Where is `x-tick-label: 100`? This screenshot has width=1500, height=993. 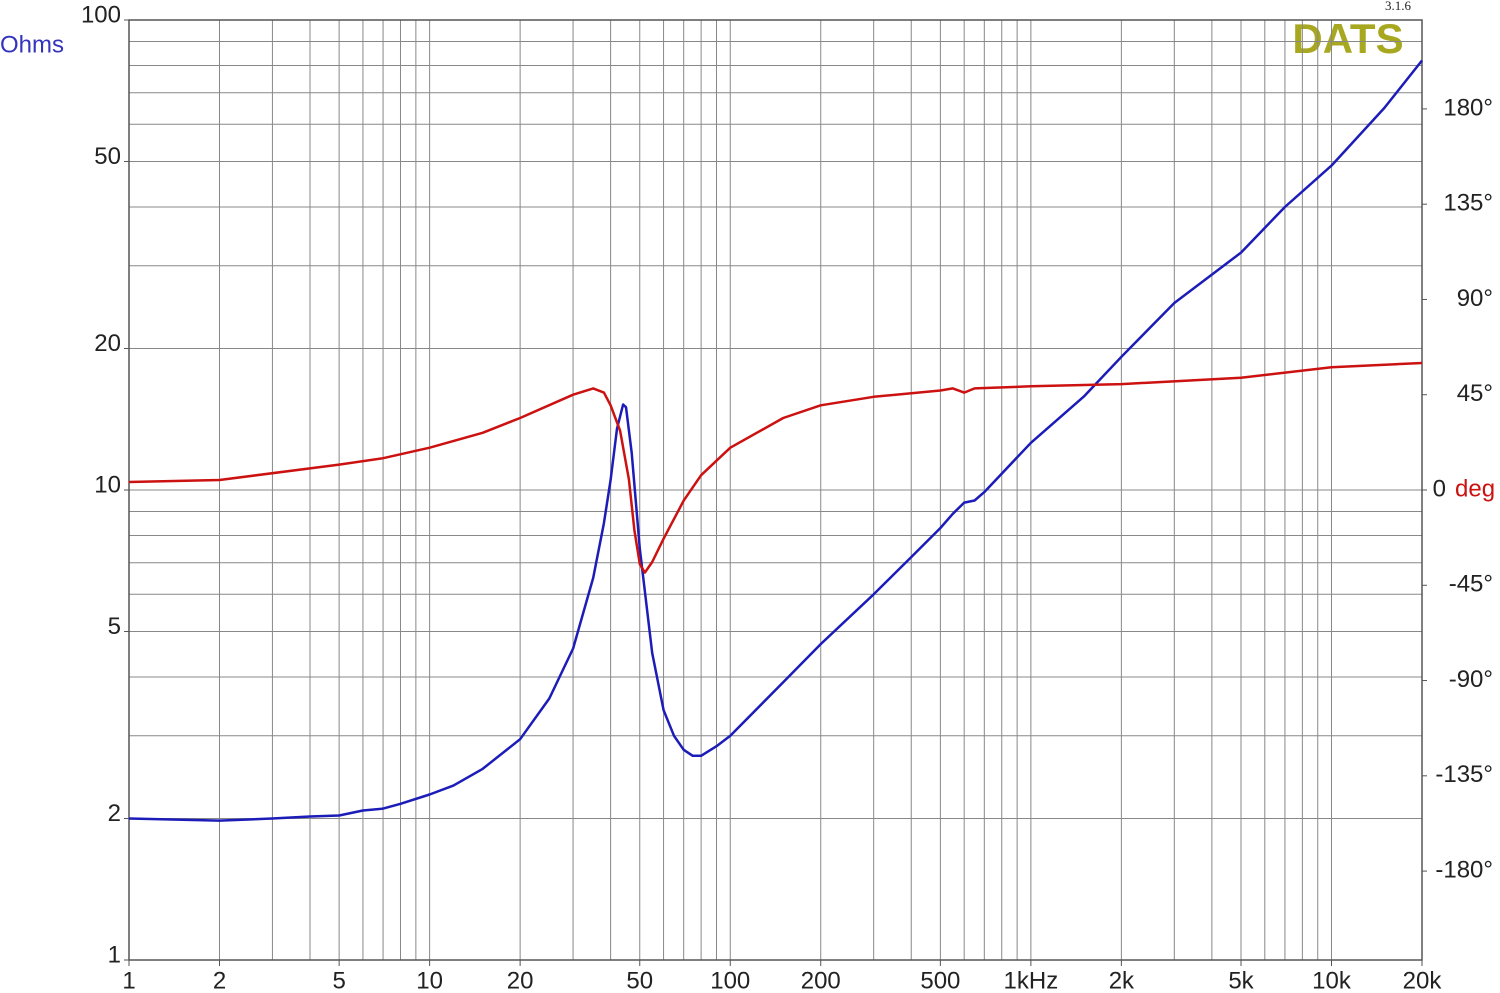 x-tick-label: 100 is located at coordinates (730, 980).